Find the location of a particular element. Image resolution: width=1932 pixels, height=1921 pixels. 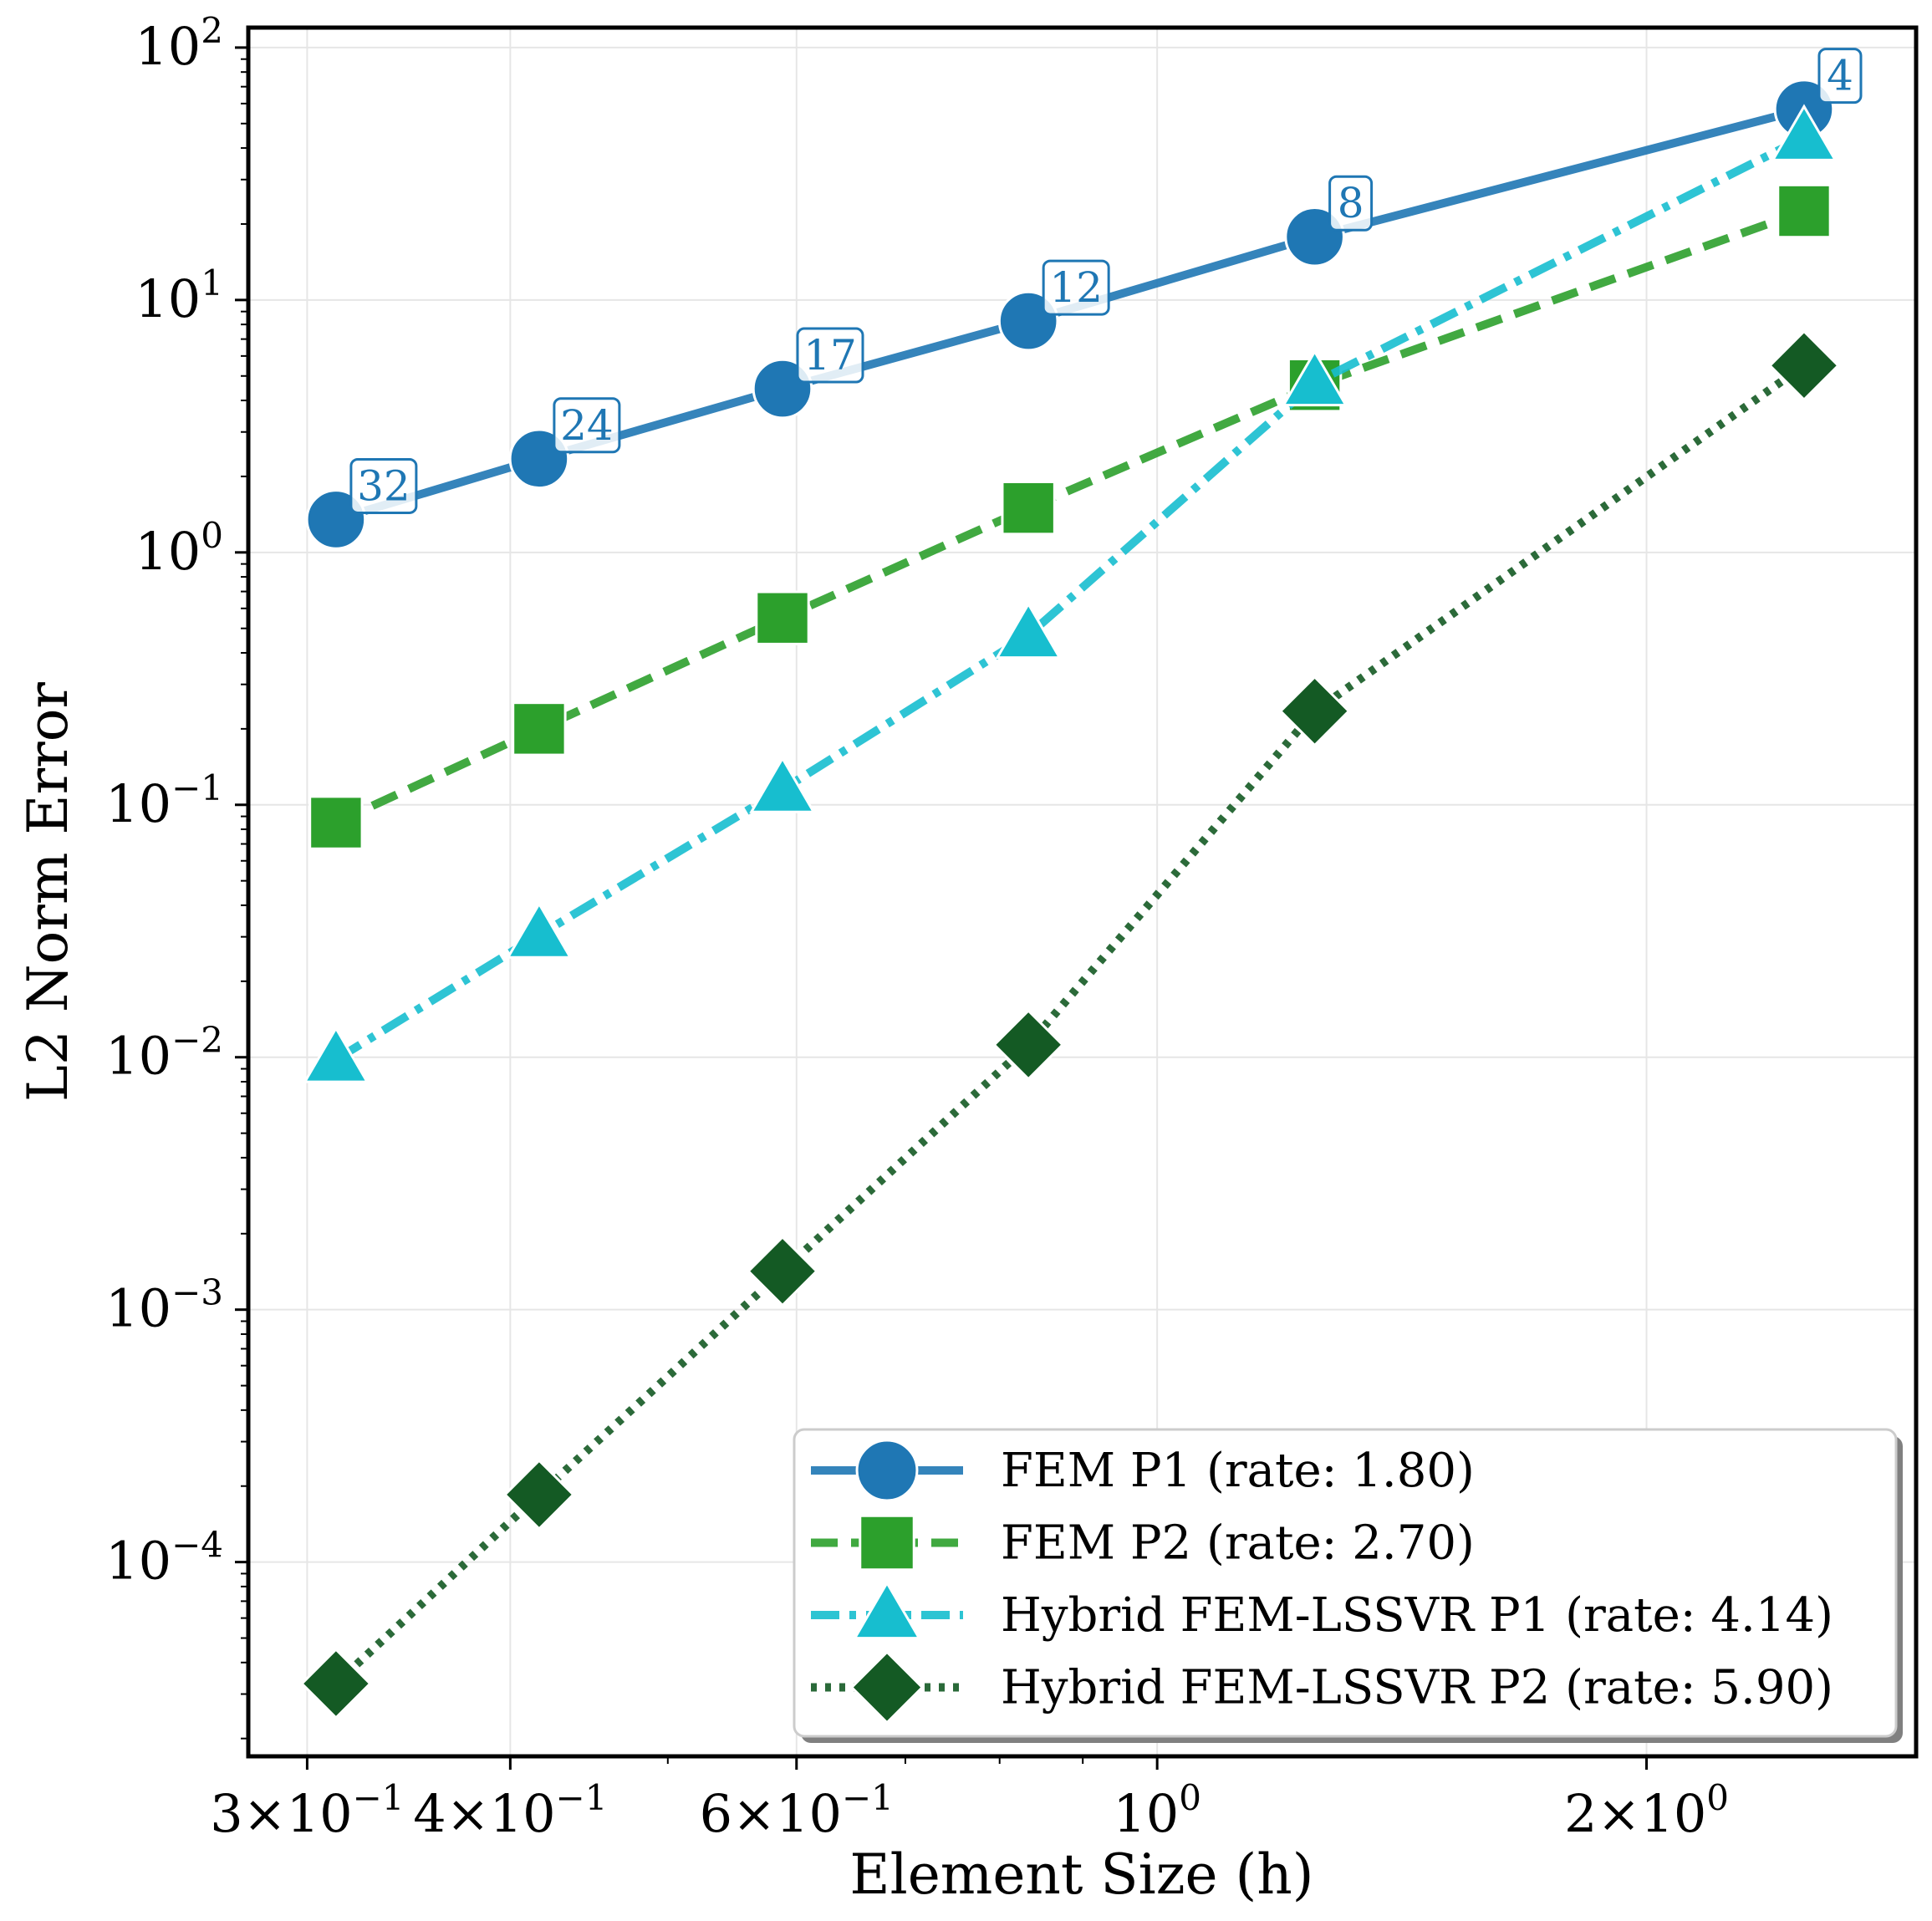

x-tick-label: 2×100 is located at coordinates (1646, 1810).